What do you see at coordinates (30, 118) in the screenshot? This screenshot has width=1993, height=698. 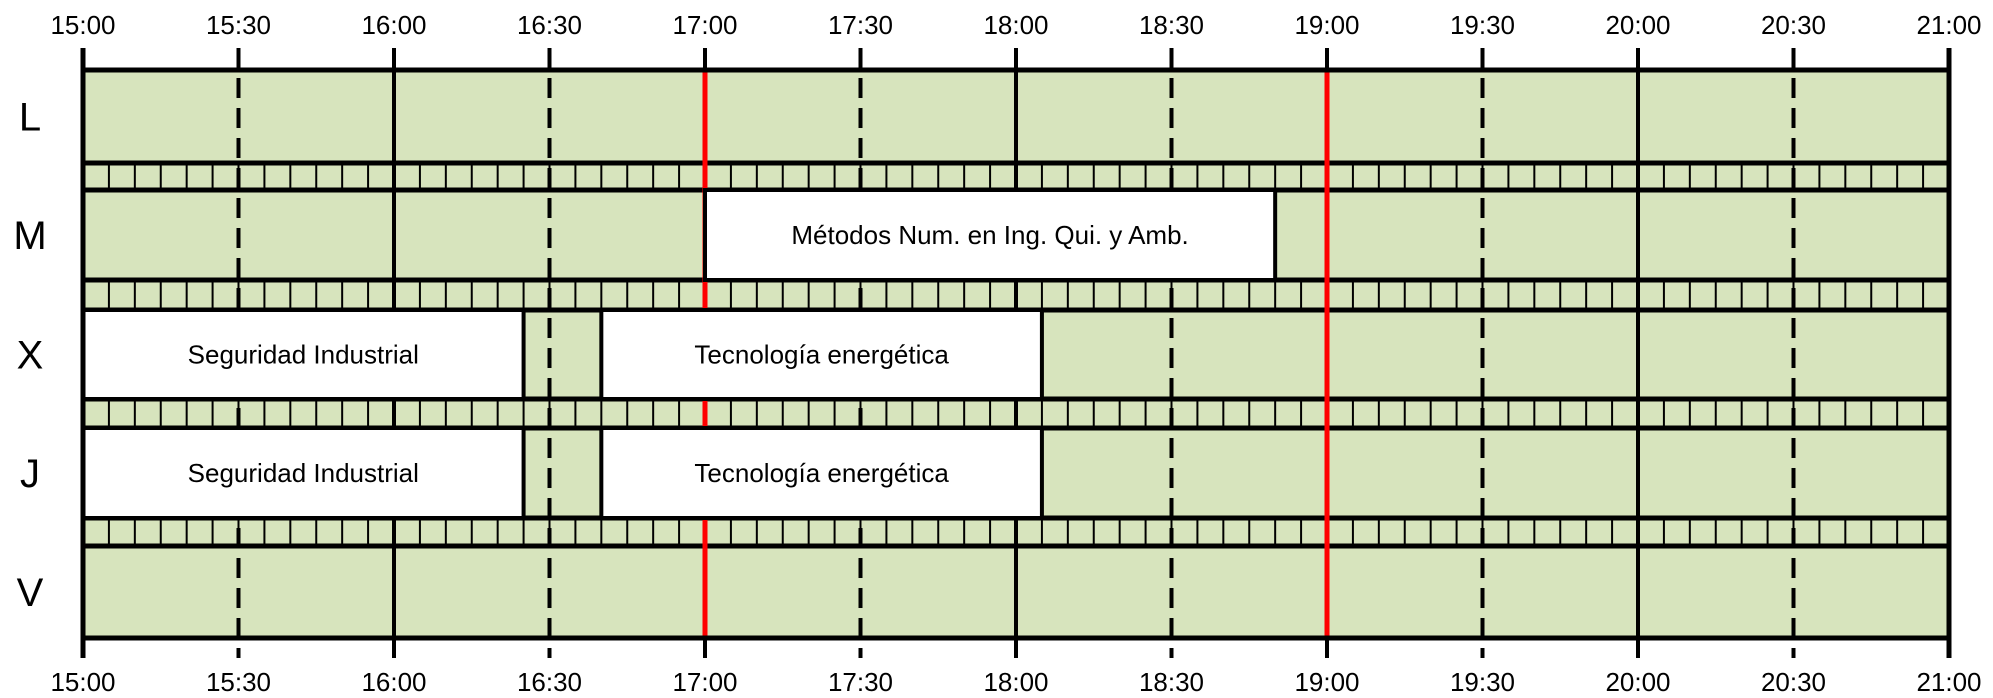 I see `day-label: L` at bounding box center [30, 118].